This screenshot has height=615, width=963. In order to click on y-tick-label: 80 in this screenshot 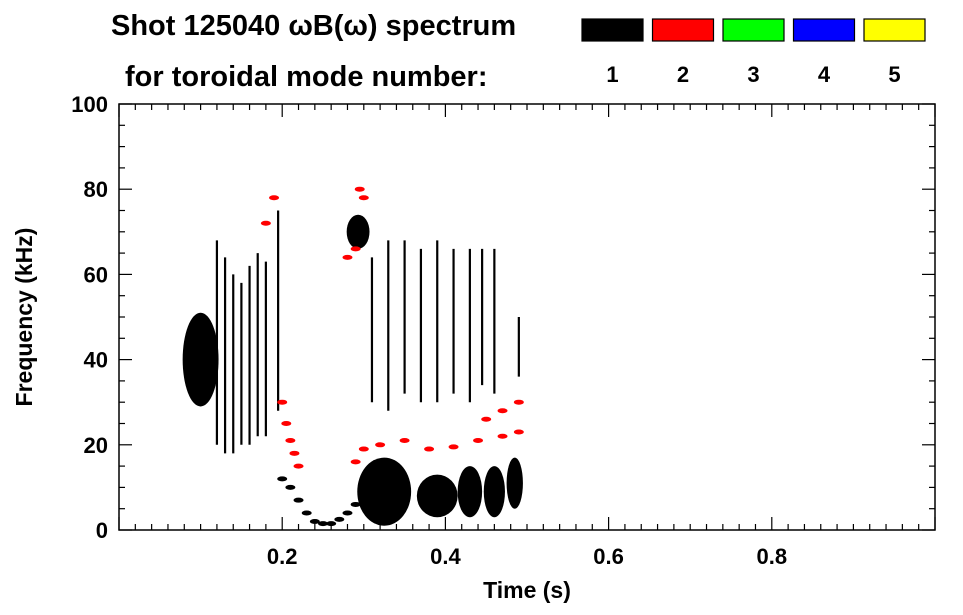, I will do `click(96, 189)`.